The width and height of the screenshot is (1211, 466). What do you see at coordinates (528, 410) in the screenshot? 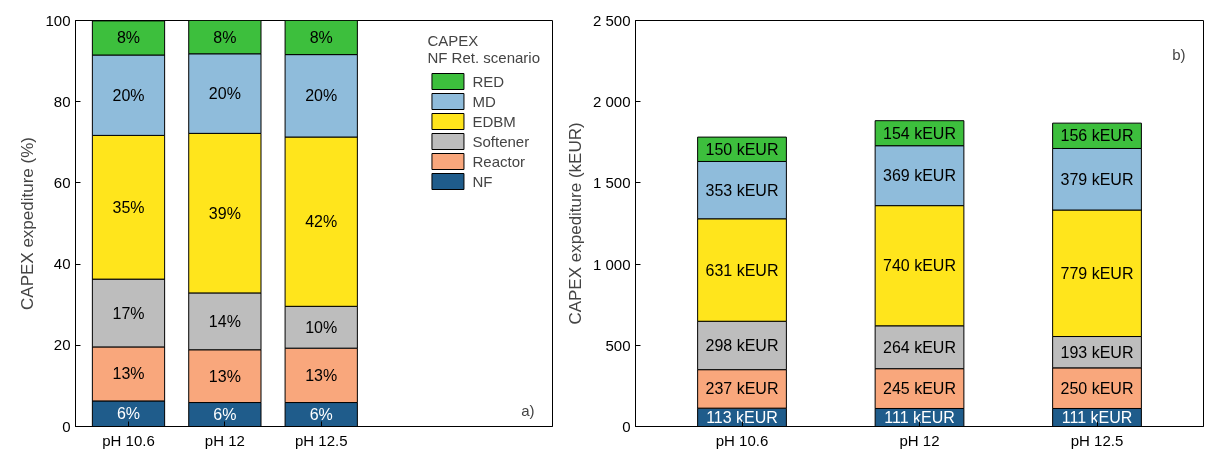
I see `text: a)` at bounding box center [528, 410].